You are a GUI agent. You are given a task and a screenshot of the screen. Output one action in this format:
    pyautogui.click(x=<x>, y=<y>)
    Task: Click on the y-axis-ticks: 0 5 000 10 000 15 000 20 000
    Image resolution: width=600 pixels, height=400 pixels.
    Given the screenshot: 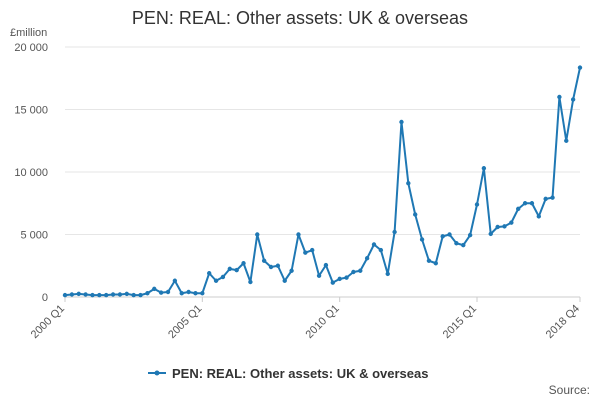 What is the action you would take?
    pyautogui.click(x=31, y=173)
    